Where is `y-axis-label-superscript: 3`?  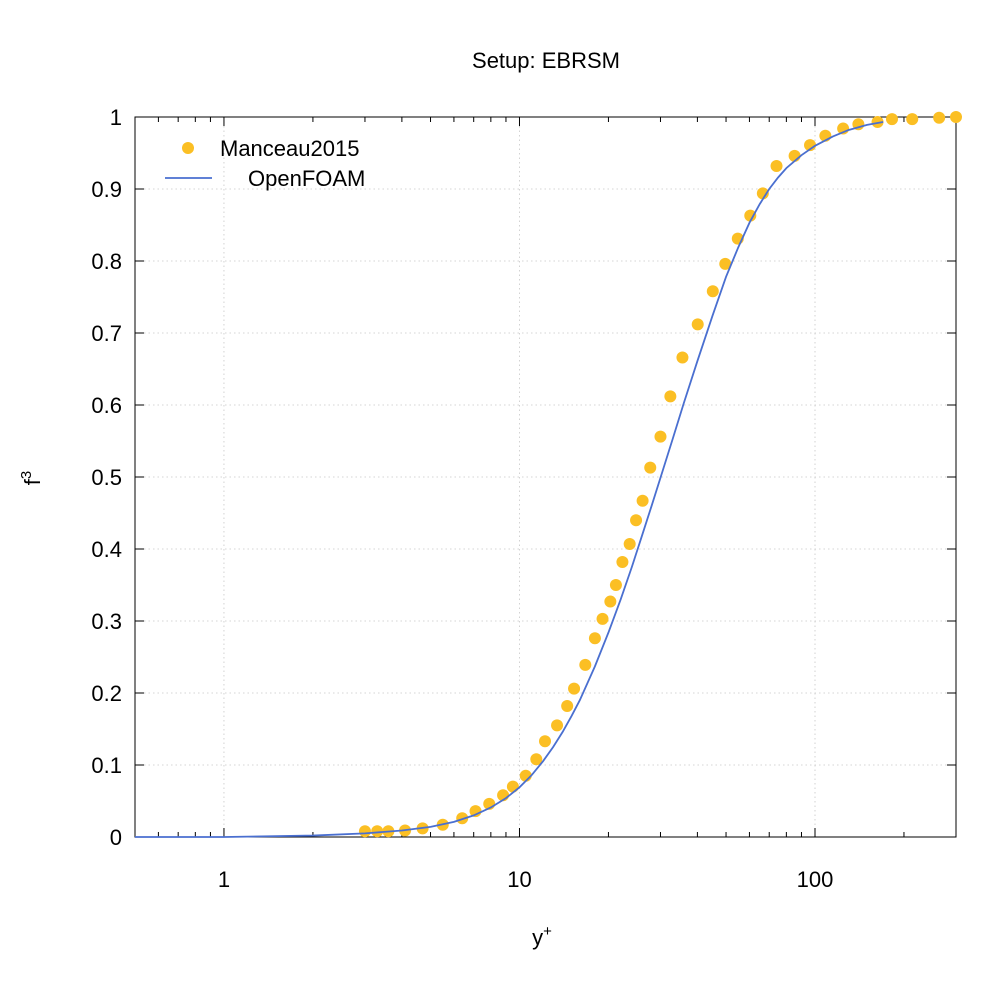
y-axis-label-superscript: 3 is located at coordinates (26, 475).